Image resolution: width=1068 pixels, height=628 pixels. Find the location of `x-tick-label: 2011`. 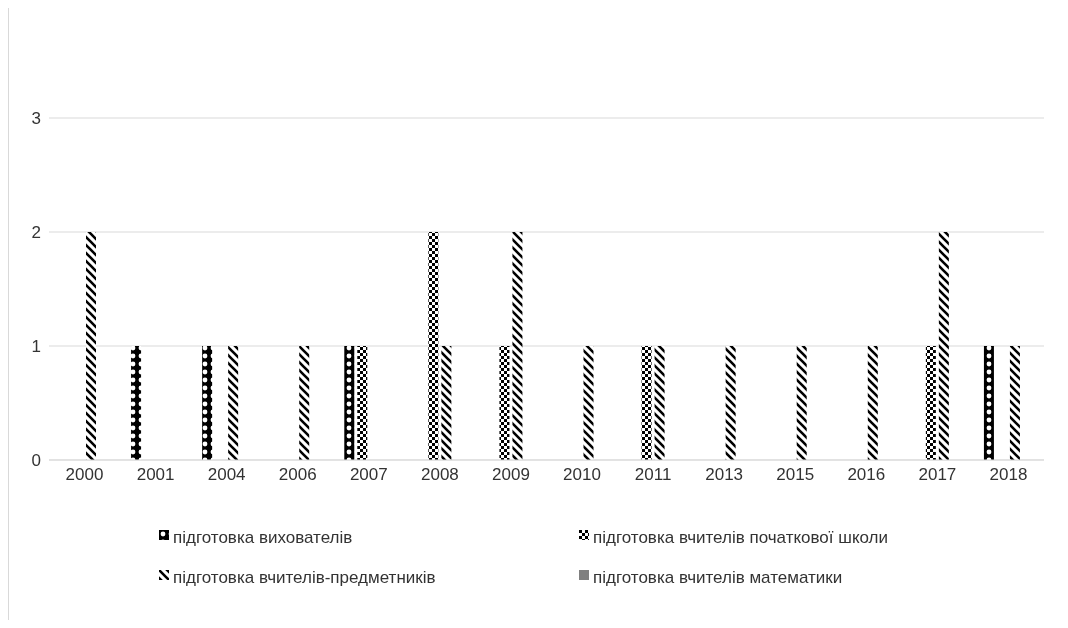

x-tick-label: 2011 is located at coordinates (653, 475).